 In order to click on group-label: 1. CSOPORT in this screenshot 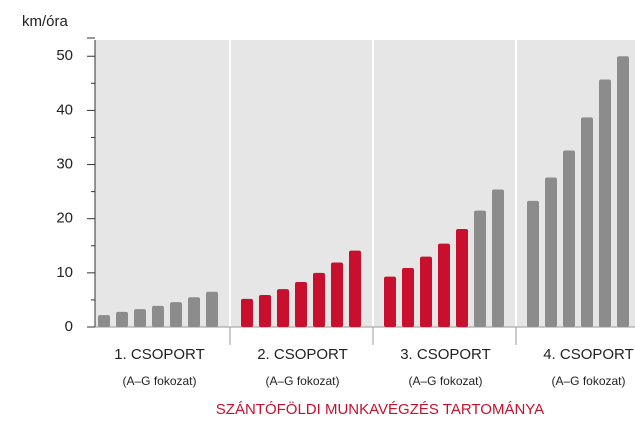, I will do `click(159, 354)`.